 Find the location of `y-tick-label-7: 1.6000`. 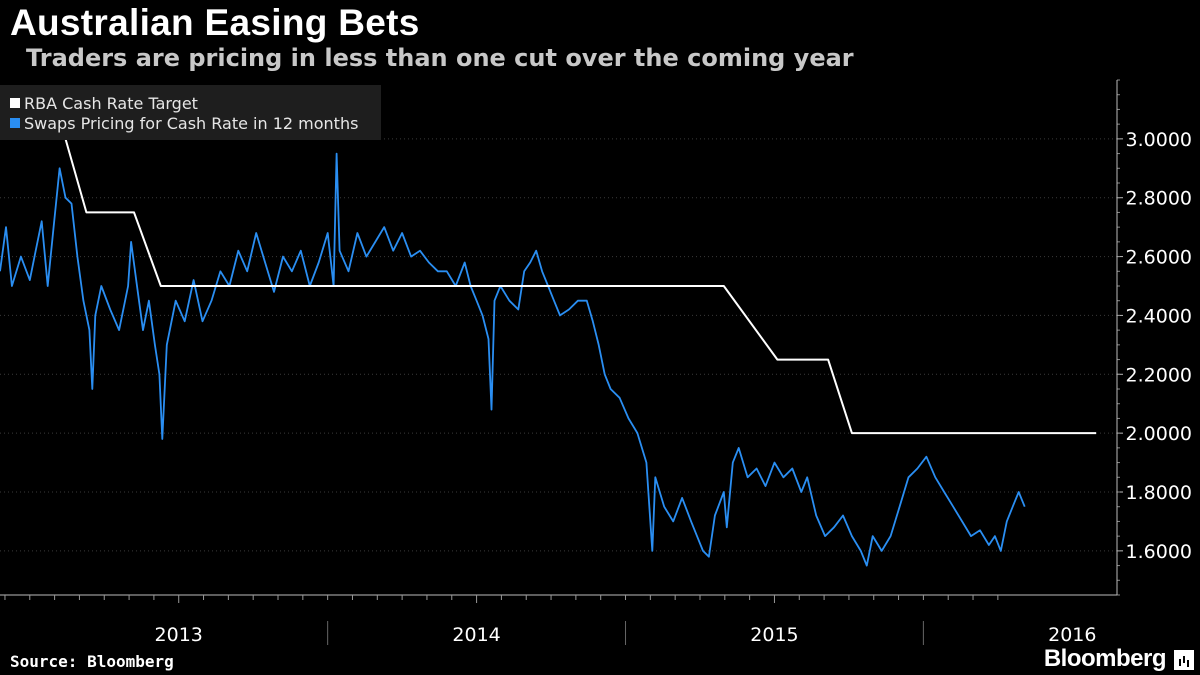

y-tick-label-7: 1.6000 is located at coordinates (1159, 552).